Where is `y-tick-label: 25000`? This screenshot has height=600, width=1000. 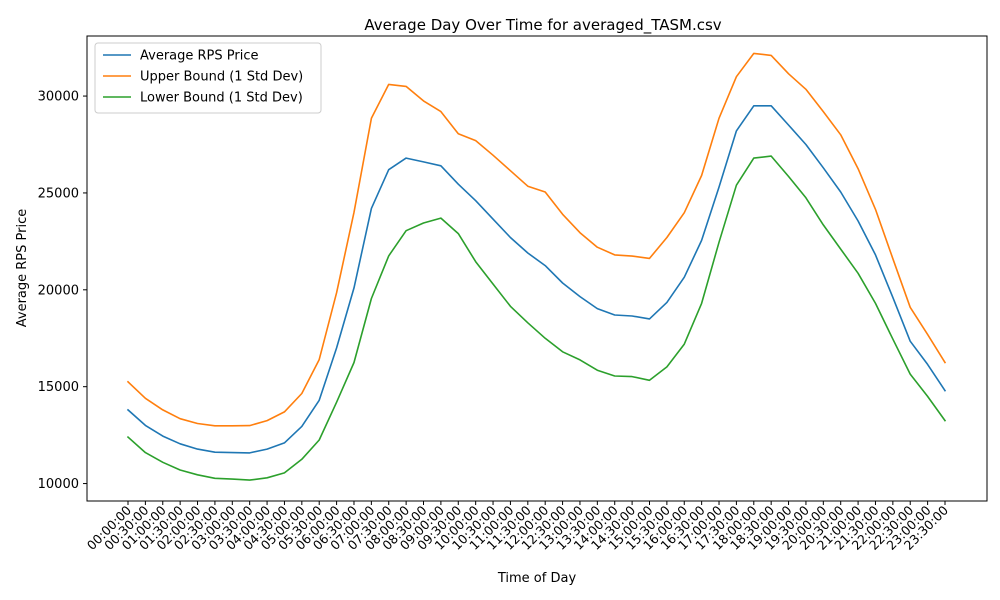 y-tick-label: 25000 is located at coordinates (58, 193).